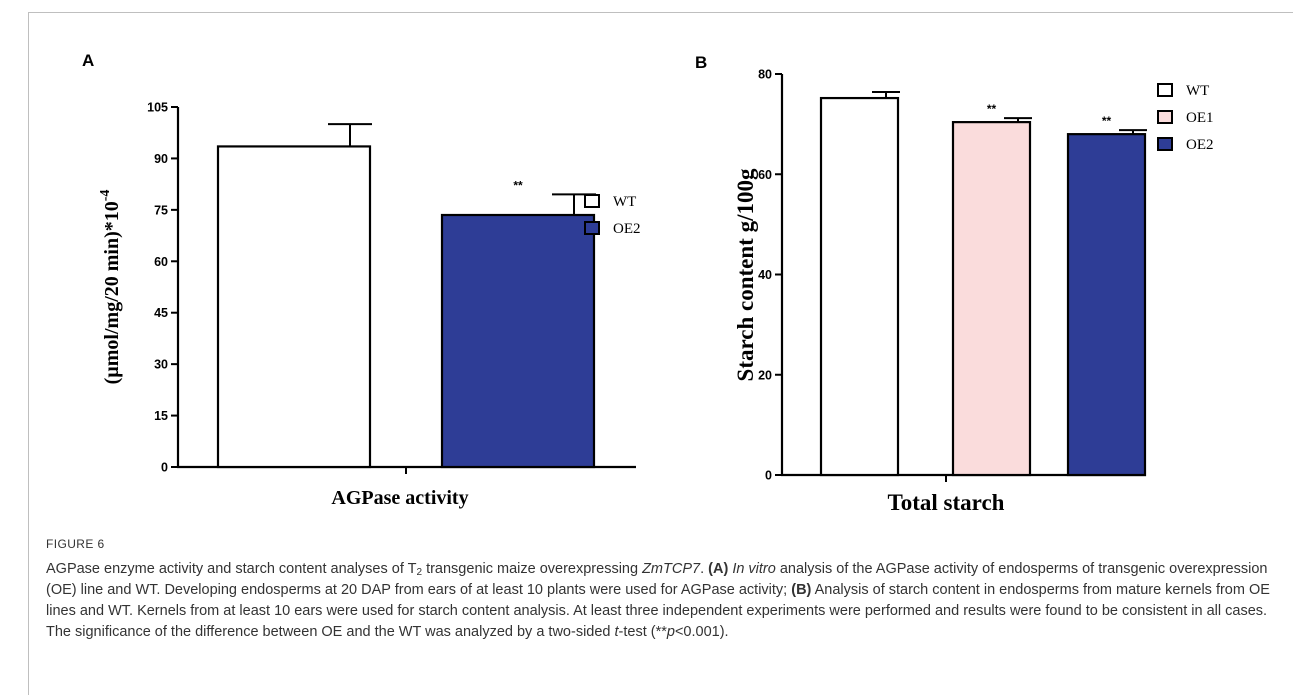 This screenshot has width=1293, height=695. What do you see at coordinates (765, 275) in the screenshot?
I see `y-tick-label: 40` at bounding box center [765, 275].